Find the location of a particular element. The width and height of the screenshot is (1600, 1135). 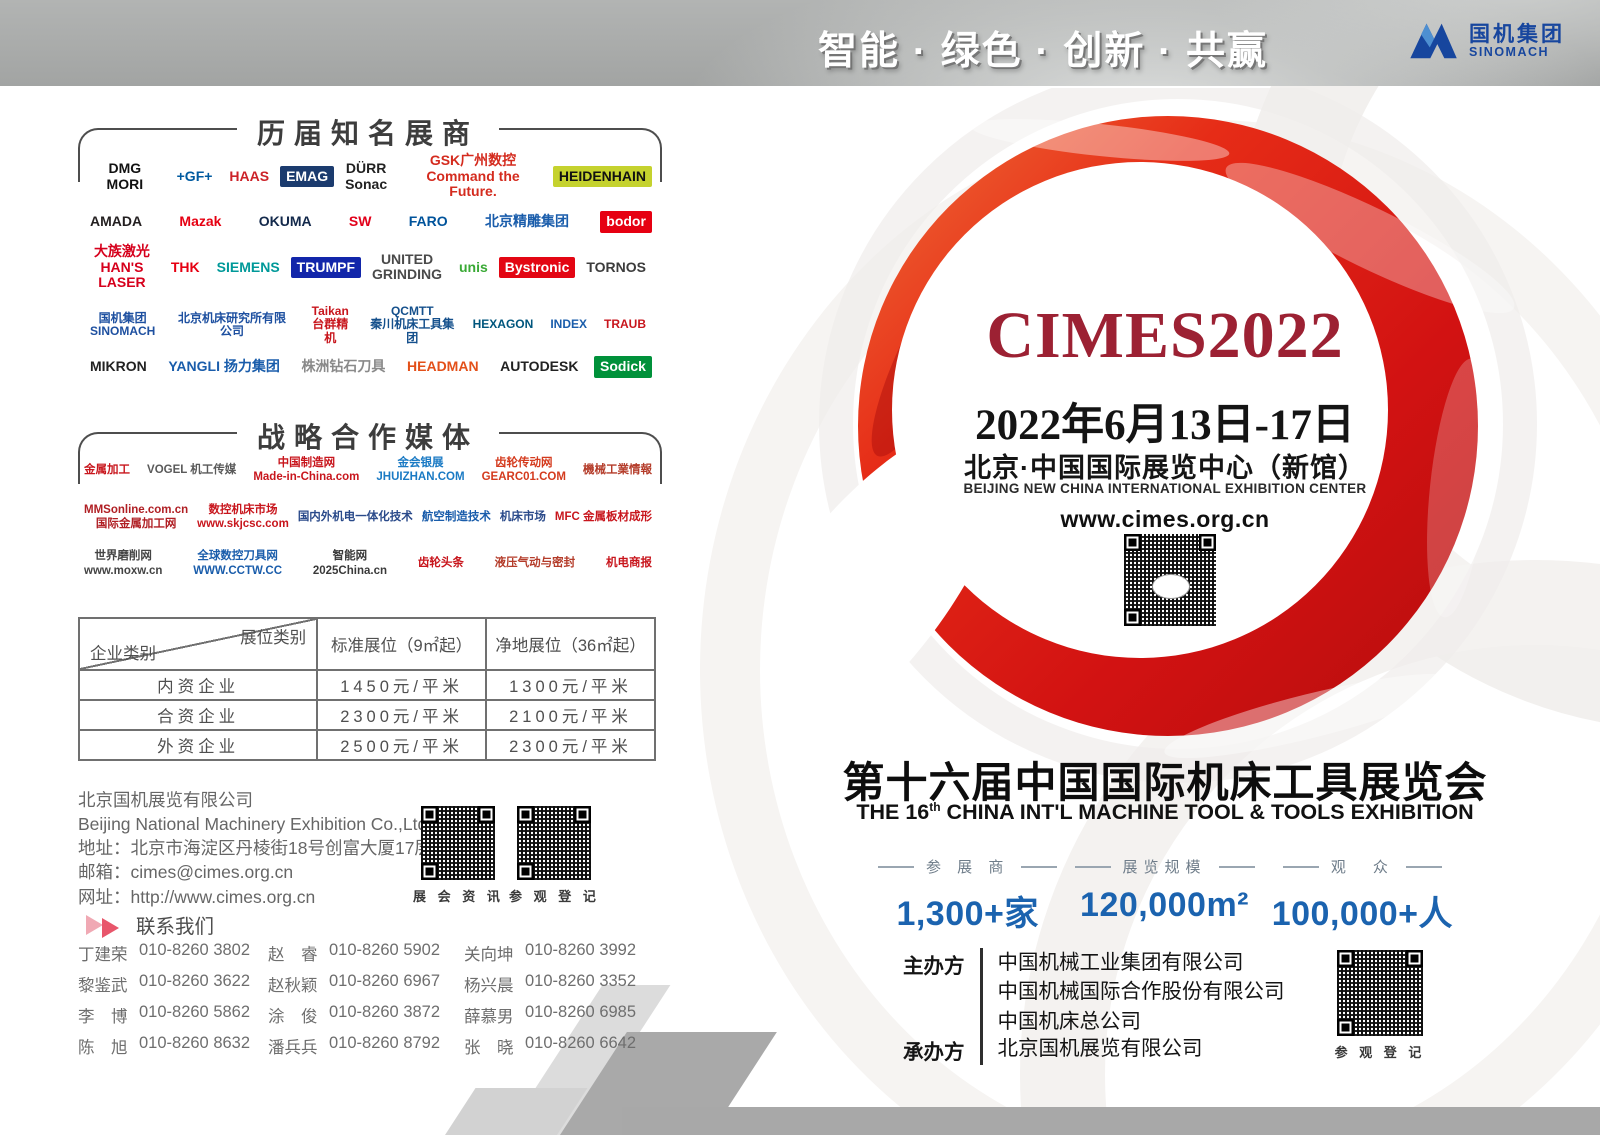

exhibitor-logo: UNITED GRINDING is located at coordinates (407, 266).